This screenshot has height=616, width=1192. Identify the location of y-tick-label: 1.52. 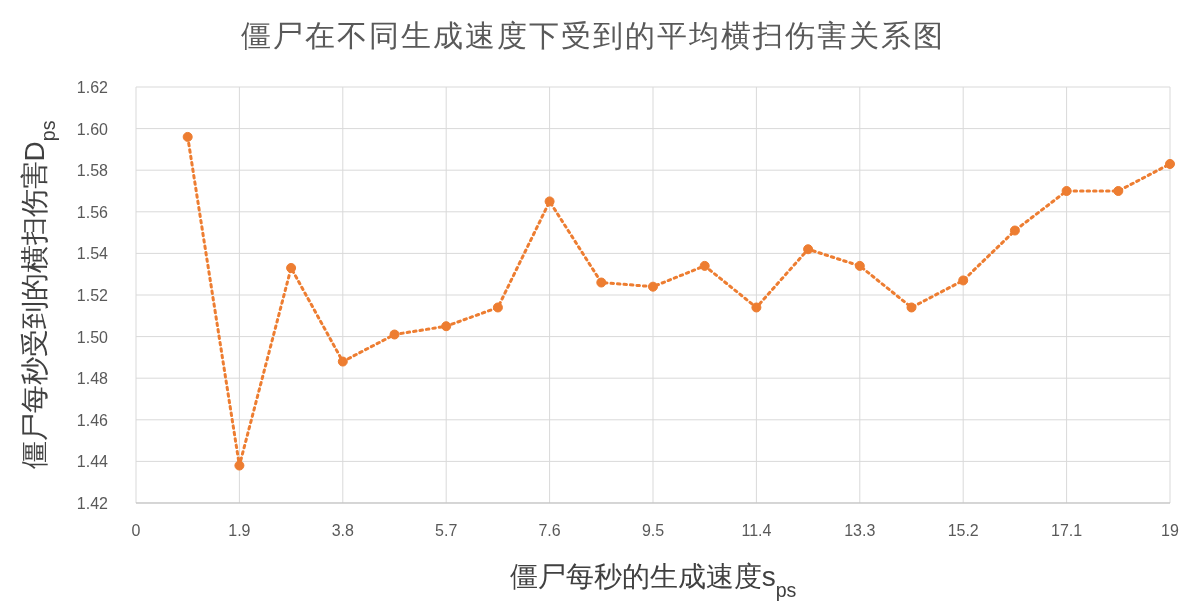
(92, 295).